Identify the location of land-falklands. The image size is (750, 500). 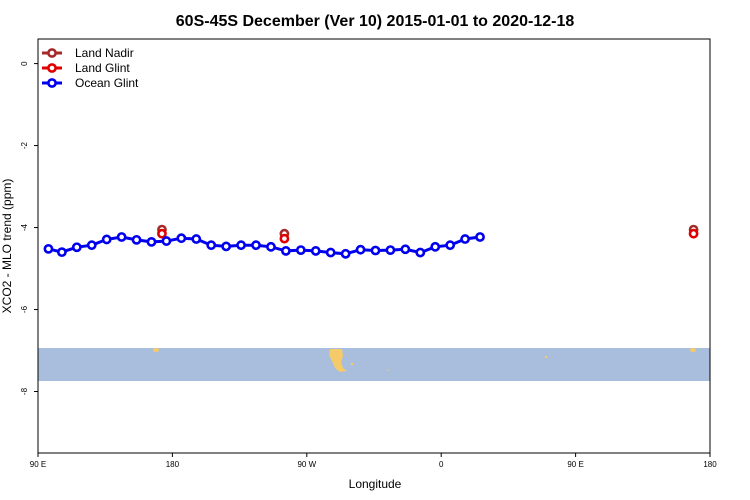
(352, 364).